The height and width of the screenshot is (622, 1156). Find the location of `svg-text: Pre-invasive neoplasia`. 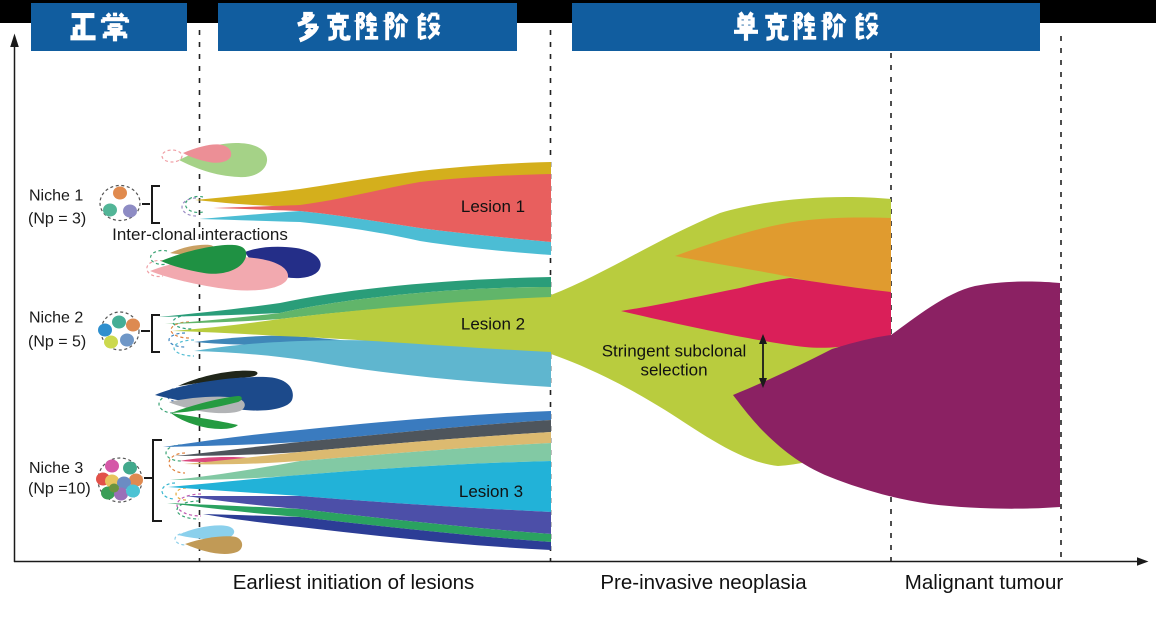

svg-text: Pre-invasive neoplasia is located at coordinates (703, 582).